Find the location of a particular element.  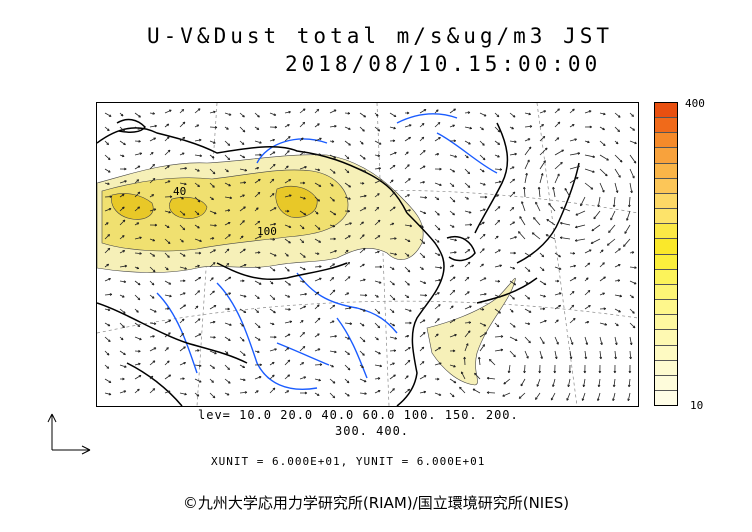

contour-levels-line2: 300. 400. is located at coordinates (372, 431).